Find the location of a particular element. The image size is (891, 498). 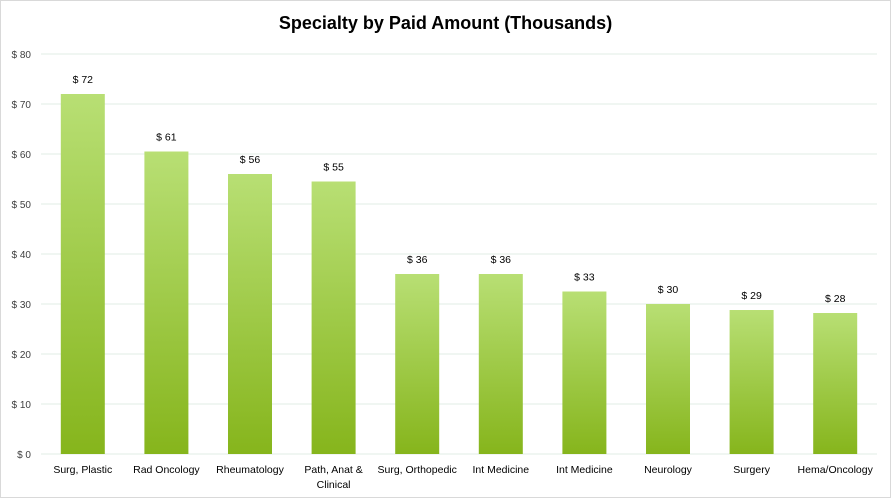

data-label: $ 56 is located at coordinates (250, 160).